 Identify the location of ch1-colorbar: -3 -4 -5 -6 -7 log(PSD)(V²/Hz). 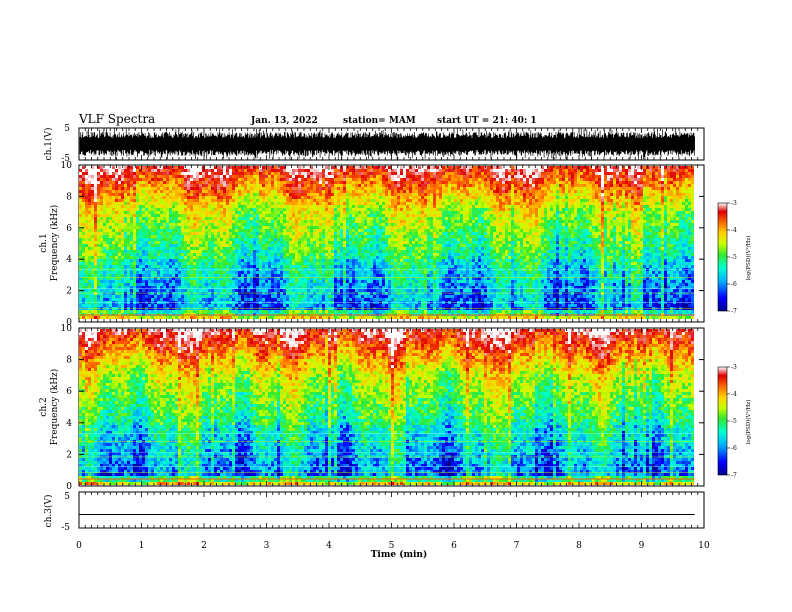
(734, 257).